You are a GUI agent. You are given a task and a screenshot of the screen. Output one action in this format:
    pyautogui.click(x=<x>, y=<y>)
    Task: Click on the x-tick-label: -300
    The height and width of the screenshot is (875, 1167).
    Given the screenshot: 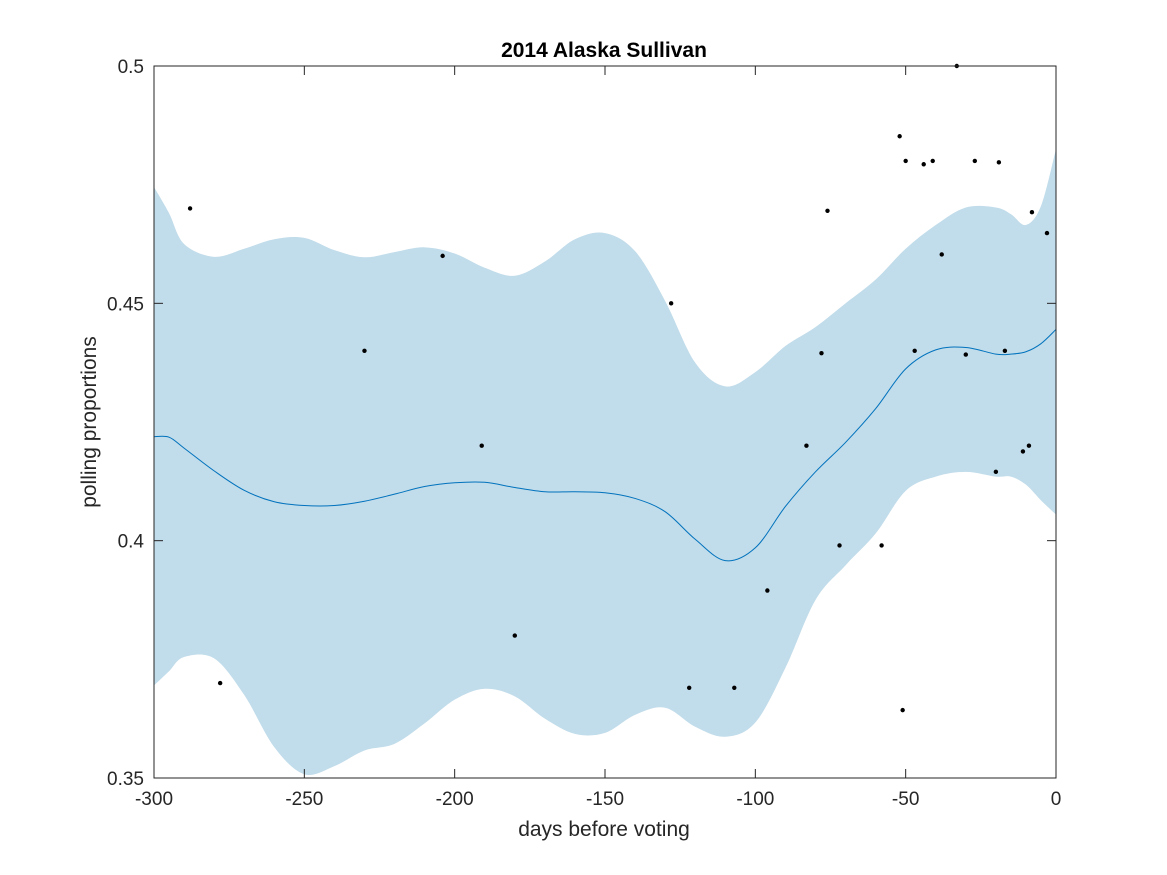 What is the action you would take?
    pyautogui.click(x=154, y=799)
    